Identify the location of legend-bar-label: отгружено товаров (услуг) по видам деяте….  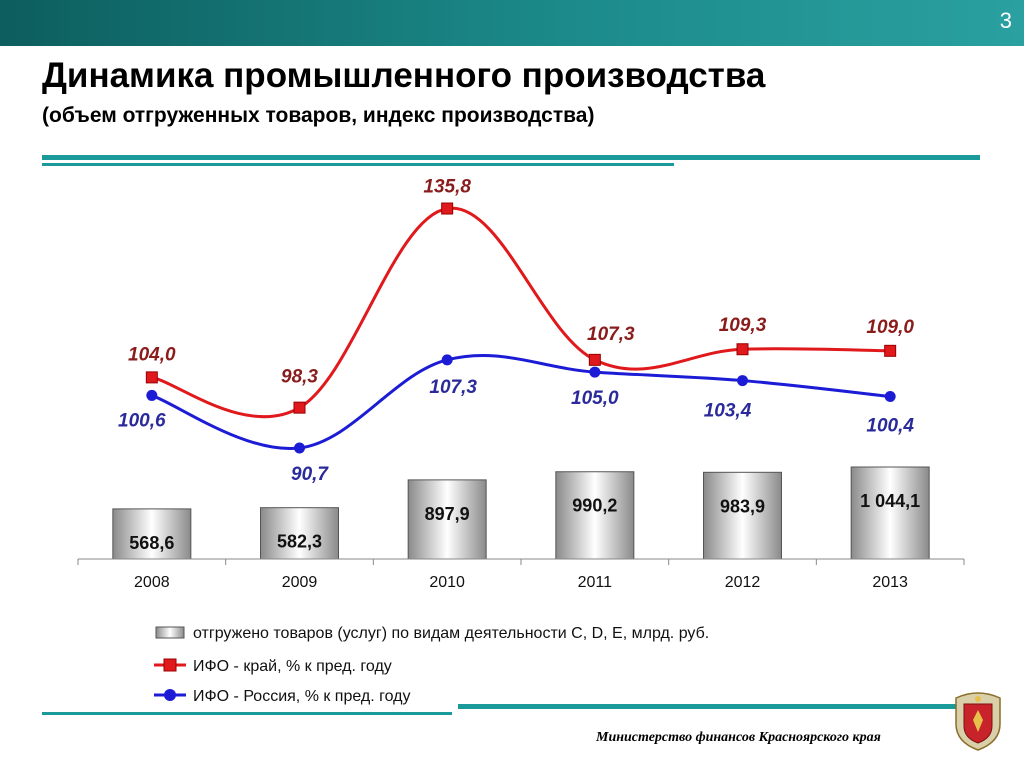
(451, 633).